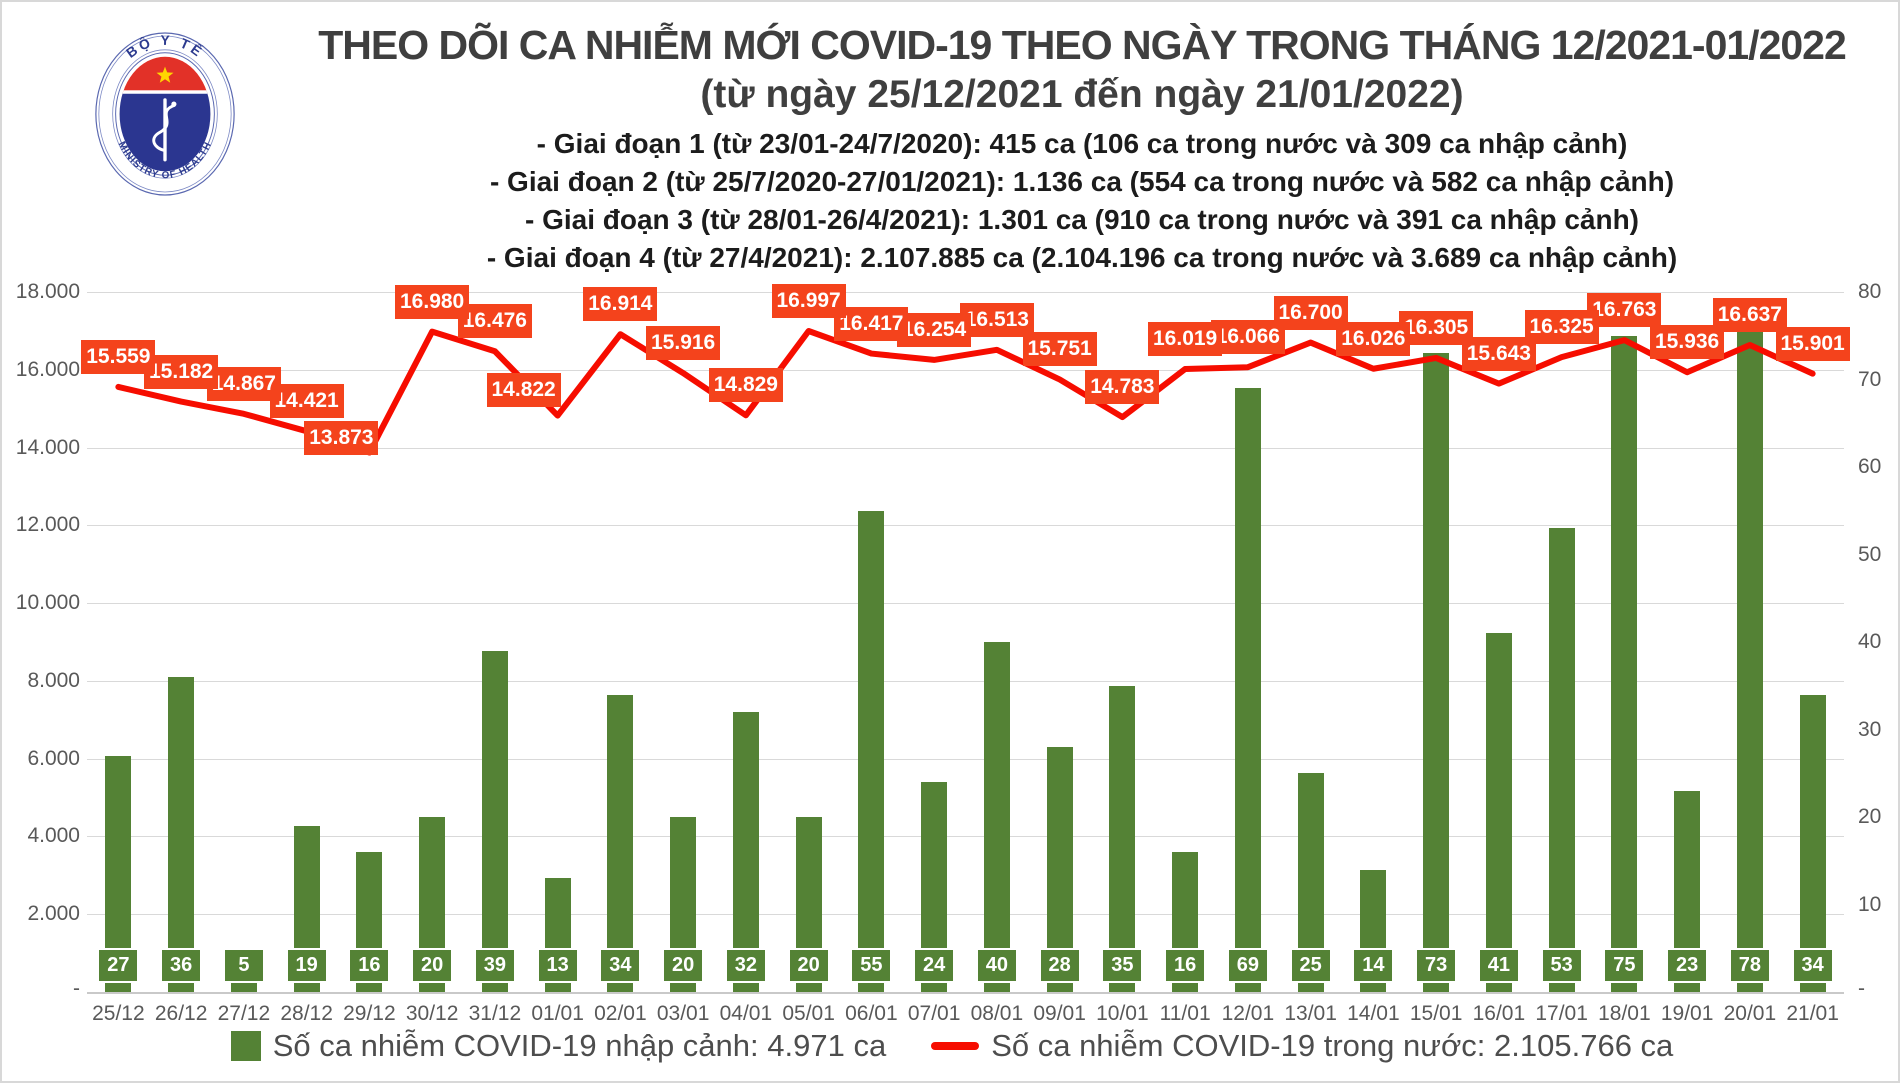 This screenshot has width=1900, height=1083. I want to click on x-axis-label-08/01: 08/01, so click(997, 1013).